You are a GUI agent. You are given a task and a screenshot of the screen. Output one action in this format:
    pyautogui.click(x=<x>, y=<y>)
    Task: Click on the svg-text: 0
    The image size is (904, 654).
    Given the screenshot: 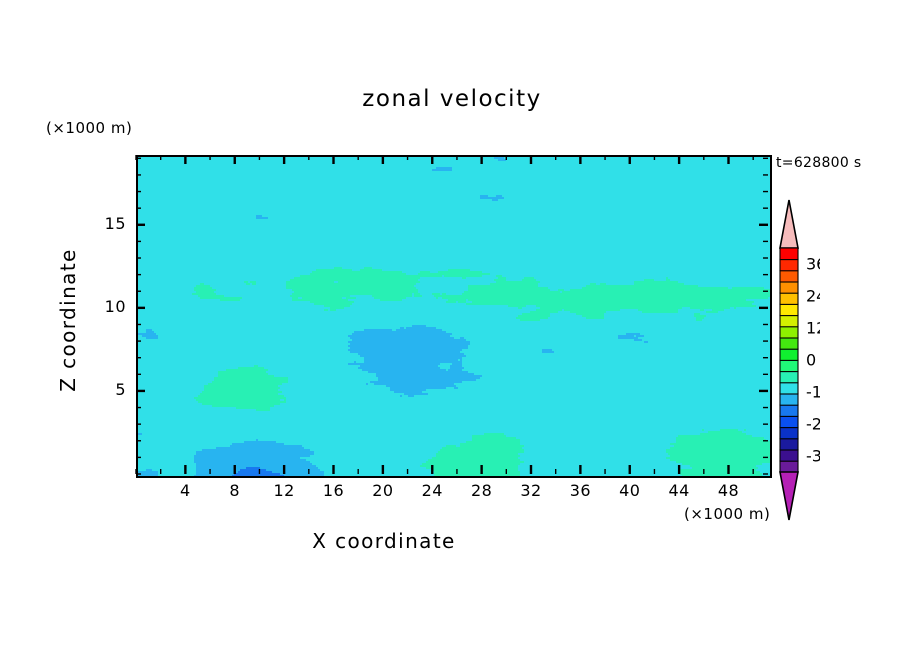 What is the action you would take?
    pyautogui.click(x=811, y=360)
    